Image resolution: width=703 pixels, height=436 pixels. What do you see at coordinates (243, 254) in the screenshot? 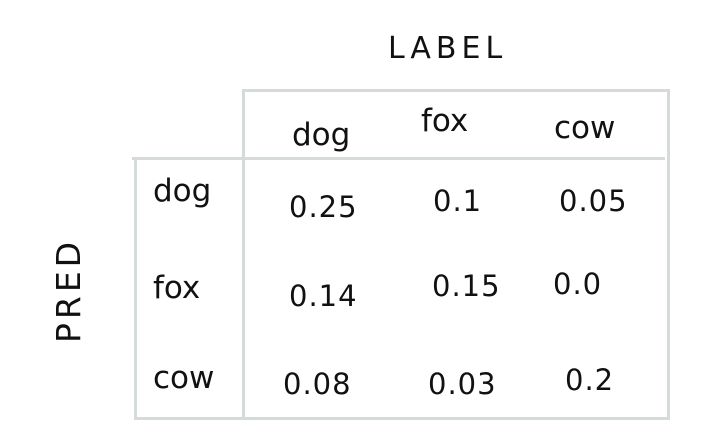
I see `grid-line-middle` at bounding box center [243, 254].